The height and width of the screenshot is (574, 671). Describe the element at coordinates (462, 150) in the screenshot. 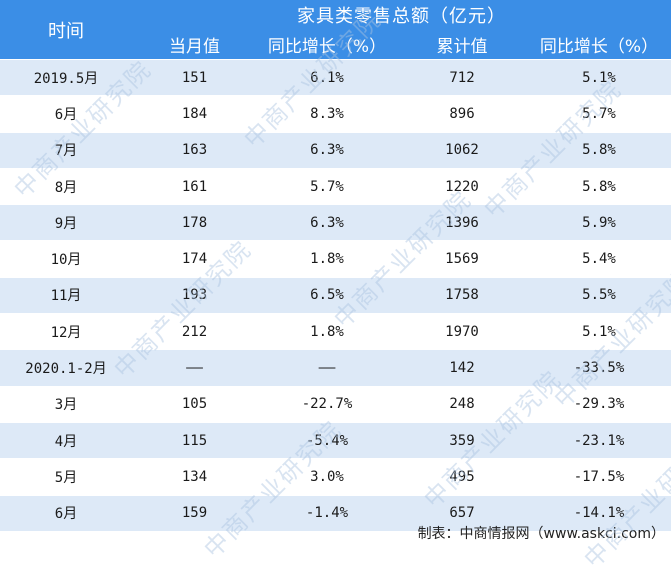

I see `row-value-cell: 1062` at that location.